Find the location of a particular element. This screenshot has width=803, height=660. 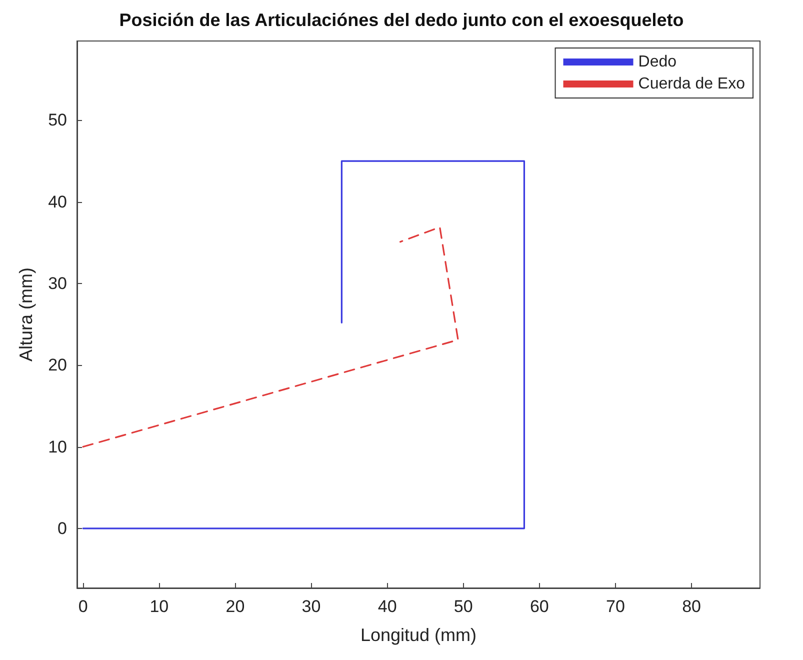

y-tick-label: 10 is located at coordinates (57, 446).